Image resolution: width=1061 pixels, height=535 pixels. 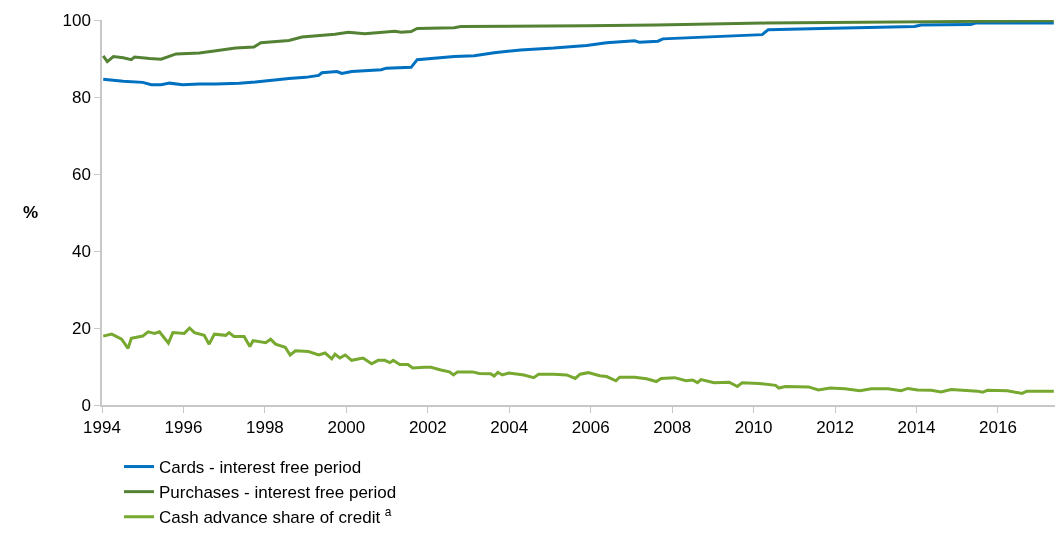 What do you see at coordinates (76, 20) in the screenshot?
I see `y-tick-label: 100` at bounding box center [76, 20].